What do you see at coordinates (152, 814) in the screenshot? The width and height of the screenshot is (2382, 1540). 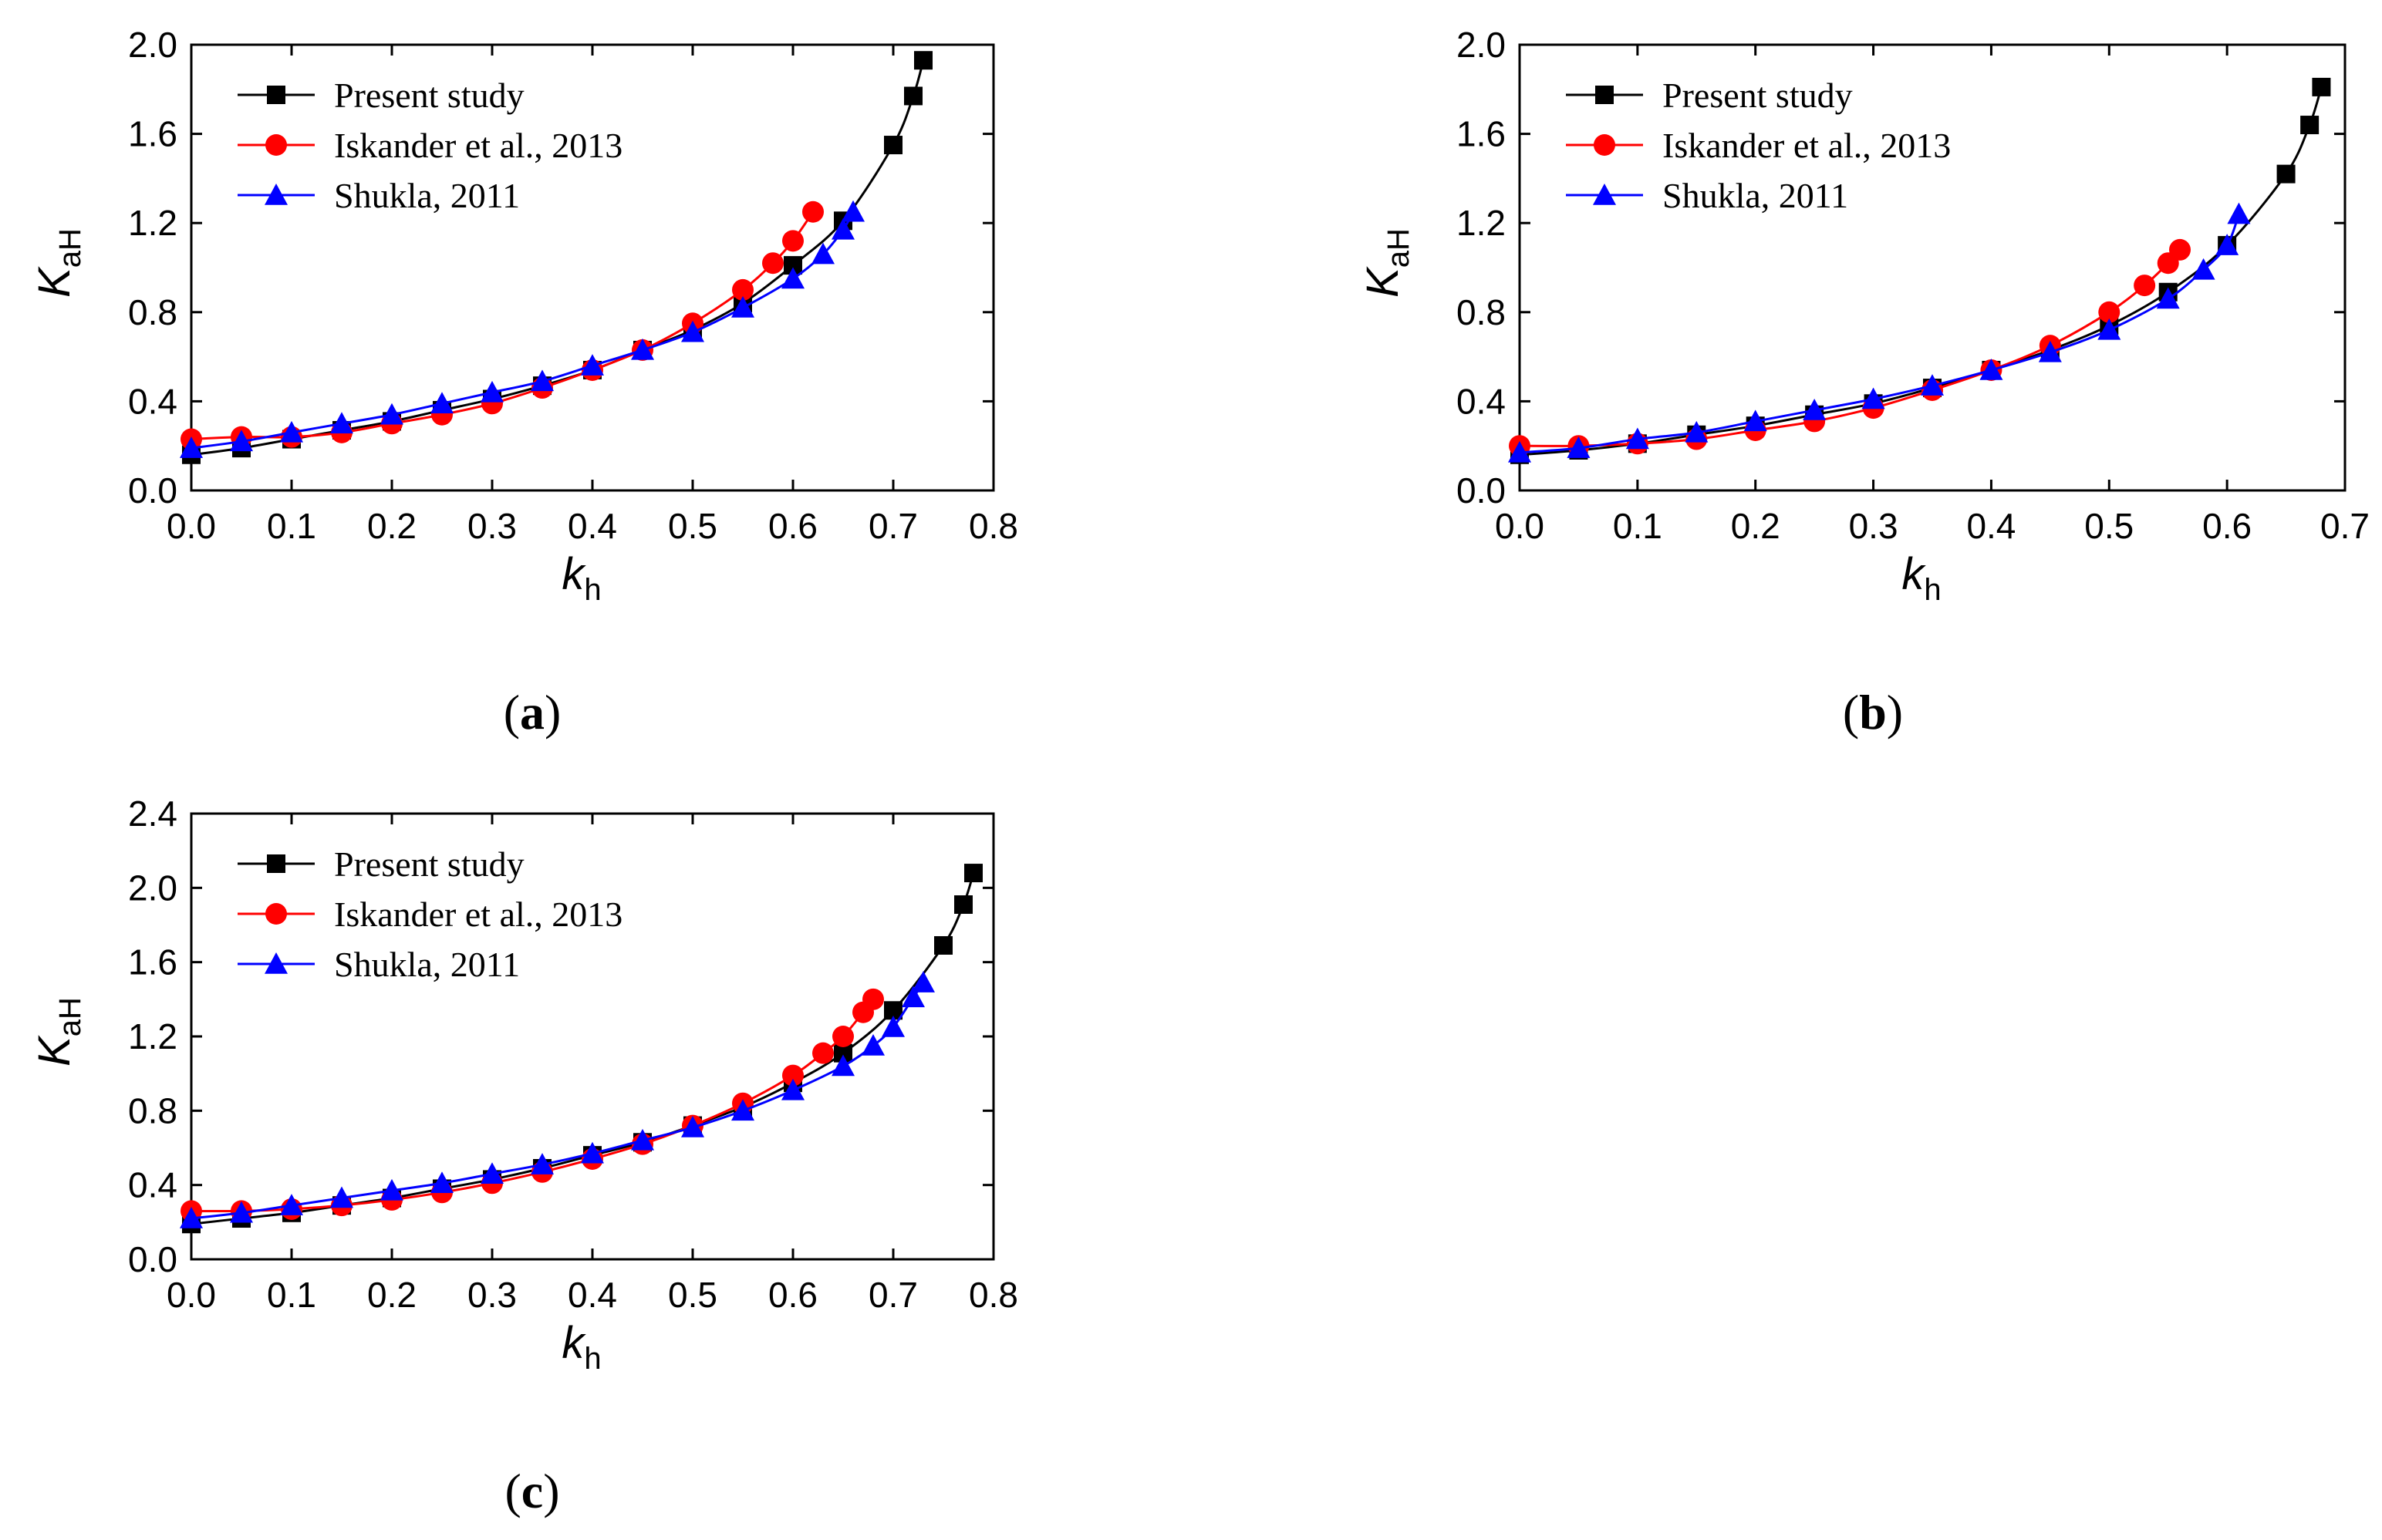 I see `y-tick-label: 2.4` at bounding box center [152, 814].